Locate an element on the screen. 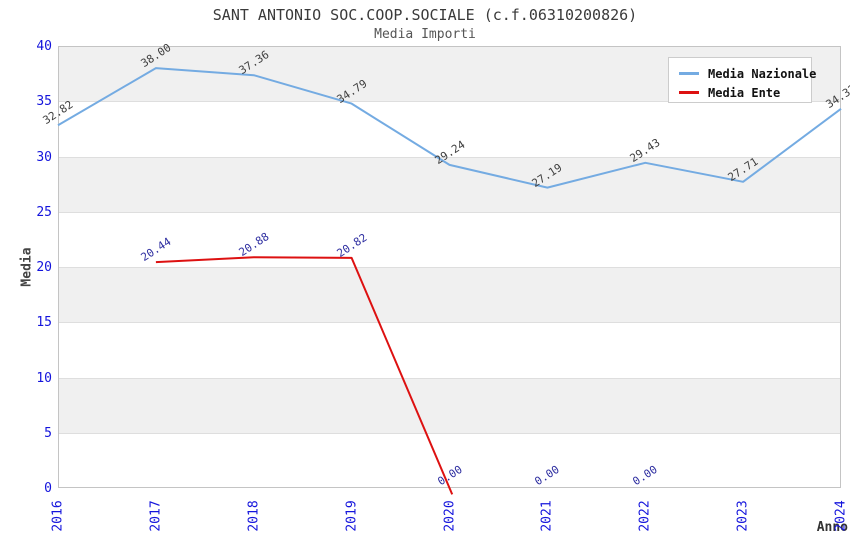 The image size is (850, 550). x-tick-label: 2017 is located at coordinates (156, 516).